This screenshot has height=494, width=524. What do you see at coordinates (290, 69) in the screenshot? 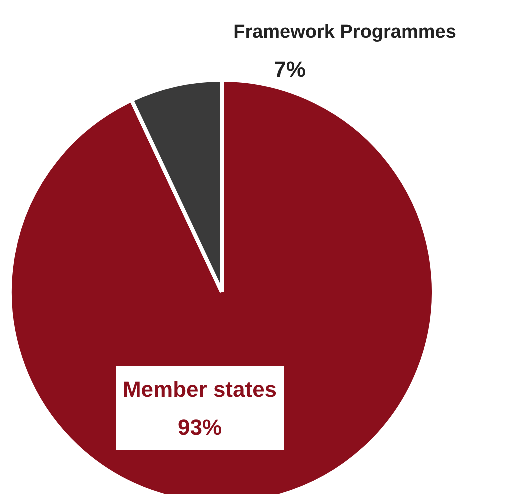
I see `data-label: 7%` at bounding box center [290, 69].